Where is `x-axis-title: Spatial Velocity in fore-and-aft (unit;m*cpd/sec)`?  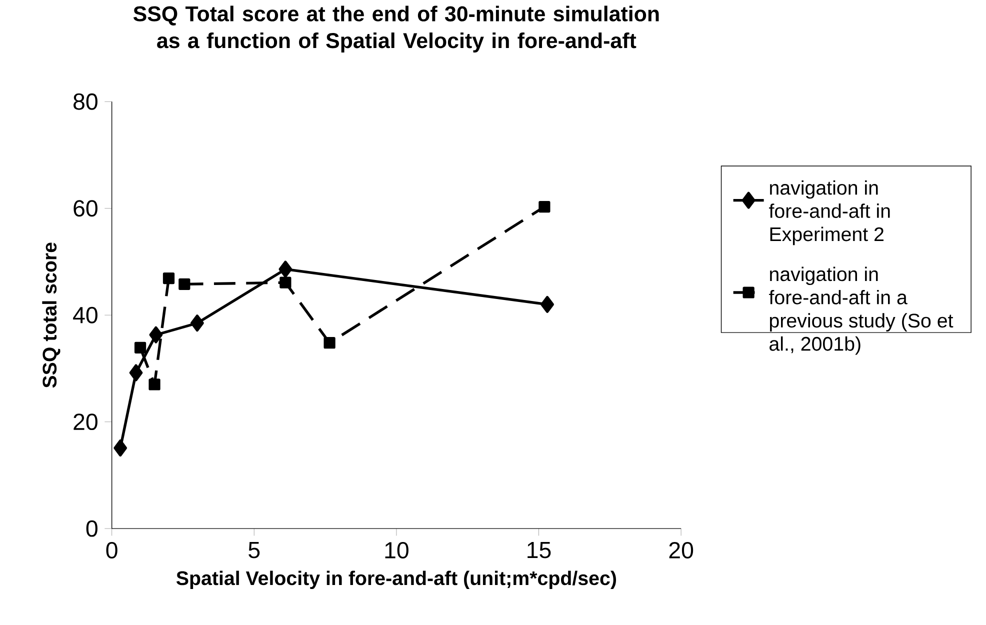
x-axis-title: Spatial Velocity in fore-and-aft (unit;m*cpd/sec) is located at coordinates (396, 579).